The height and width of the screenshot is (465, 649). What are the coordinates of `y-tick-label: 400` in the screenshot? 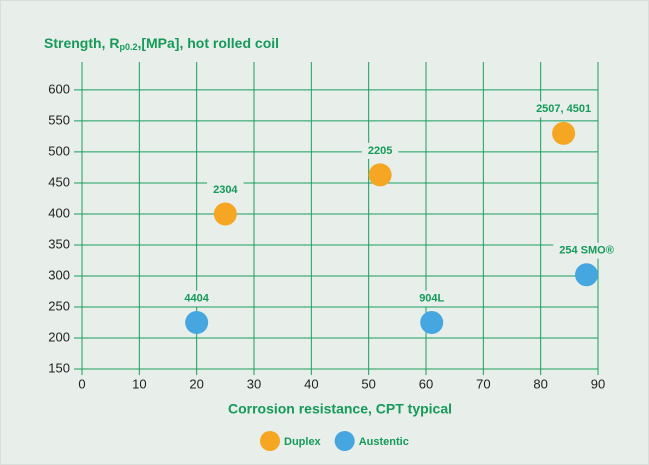 It's located at (59, 212).